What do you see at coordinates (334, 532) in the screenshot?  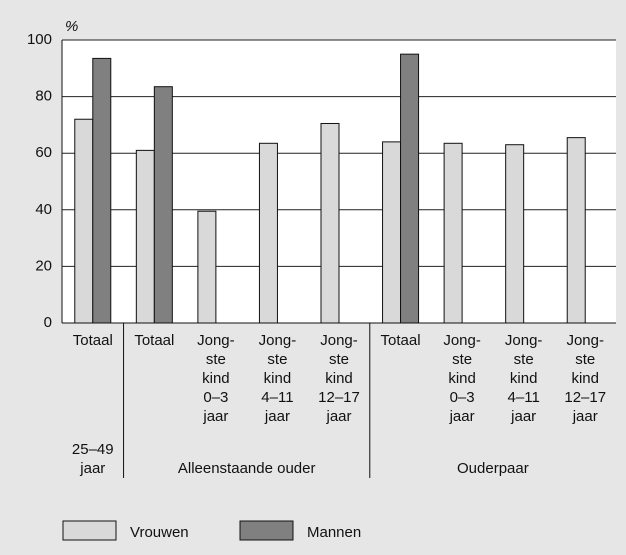 I see `legend-label: Mannen` at bounding box center [334, 532].